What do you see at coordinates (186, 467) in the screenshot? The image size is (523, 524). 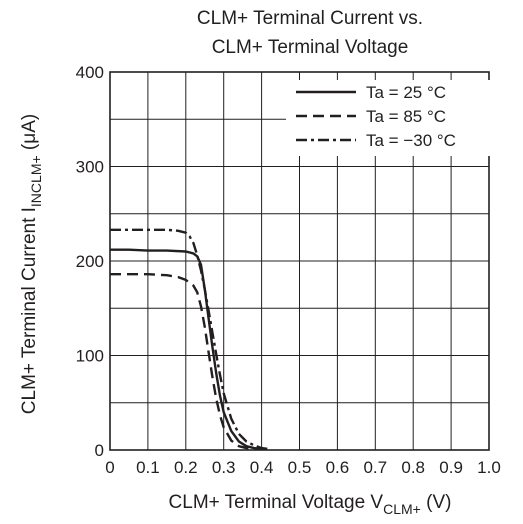 I see `x-tick-label: 0.2` at bounding box center [186, 467].